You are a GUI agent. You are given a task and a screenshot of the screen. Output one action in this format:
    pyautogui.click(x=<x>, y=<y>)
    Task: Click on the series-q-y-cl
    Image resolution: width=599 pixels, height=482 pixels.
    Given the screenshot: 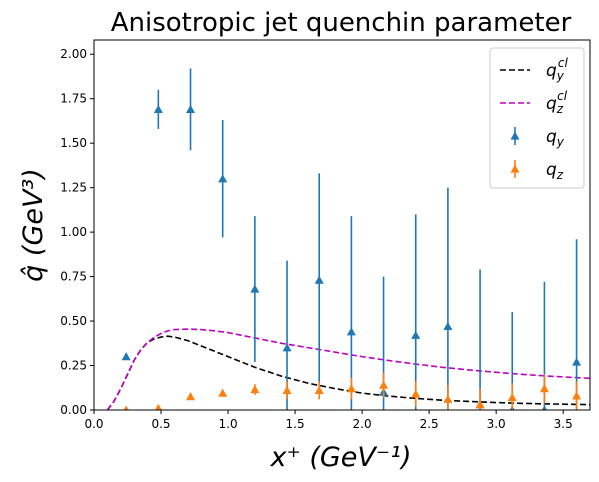 What is the action you would take?
    pyautogui.click(x=348, y=372)
    